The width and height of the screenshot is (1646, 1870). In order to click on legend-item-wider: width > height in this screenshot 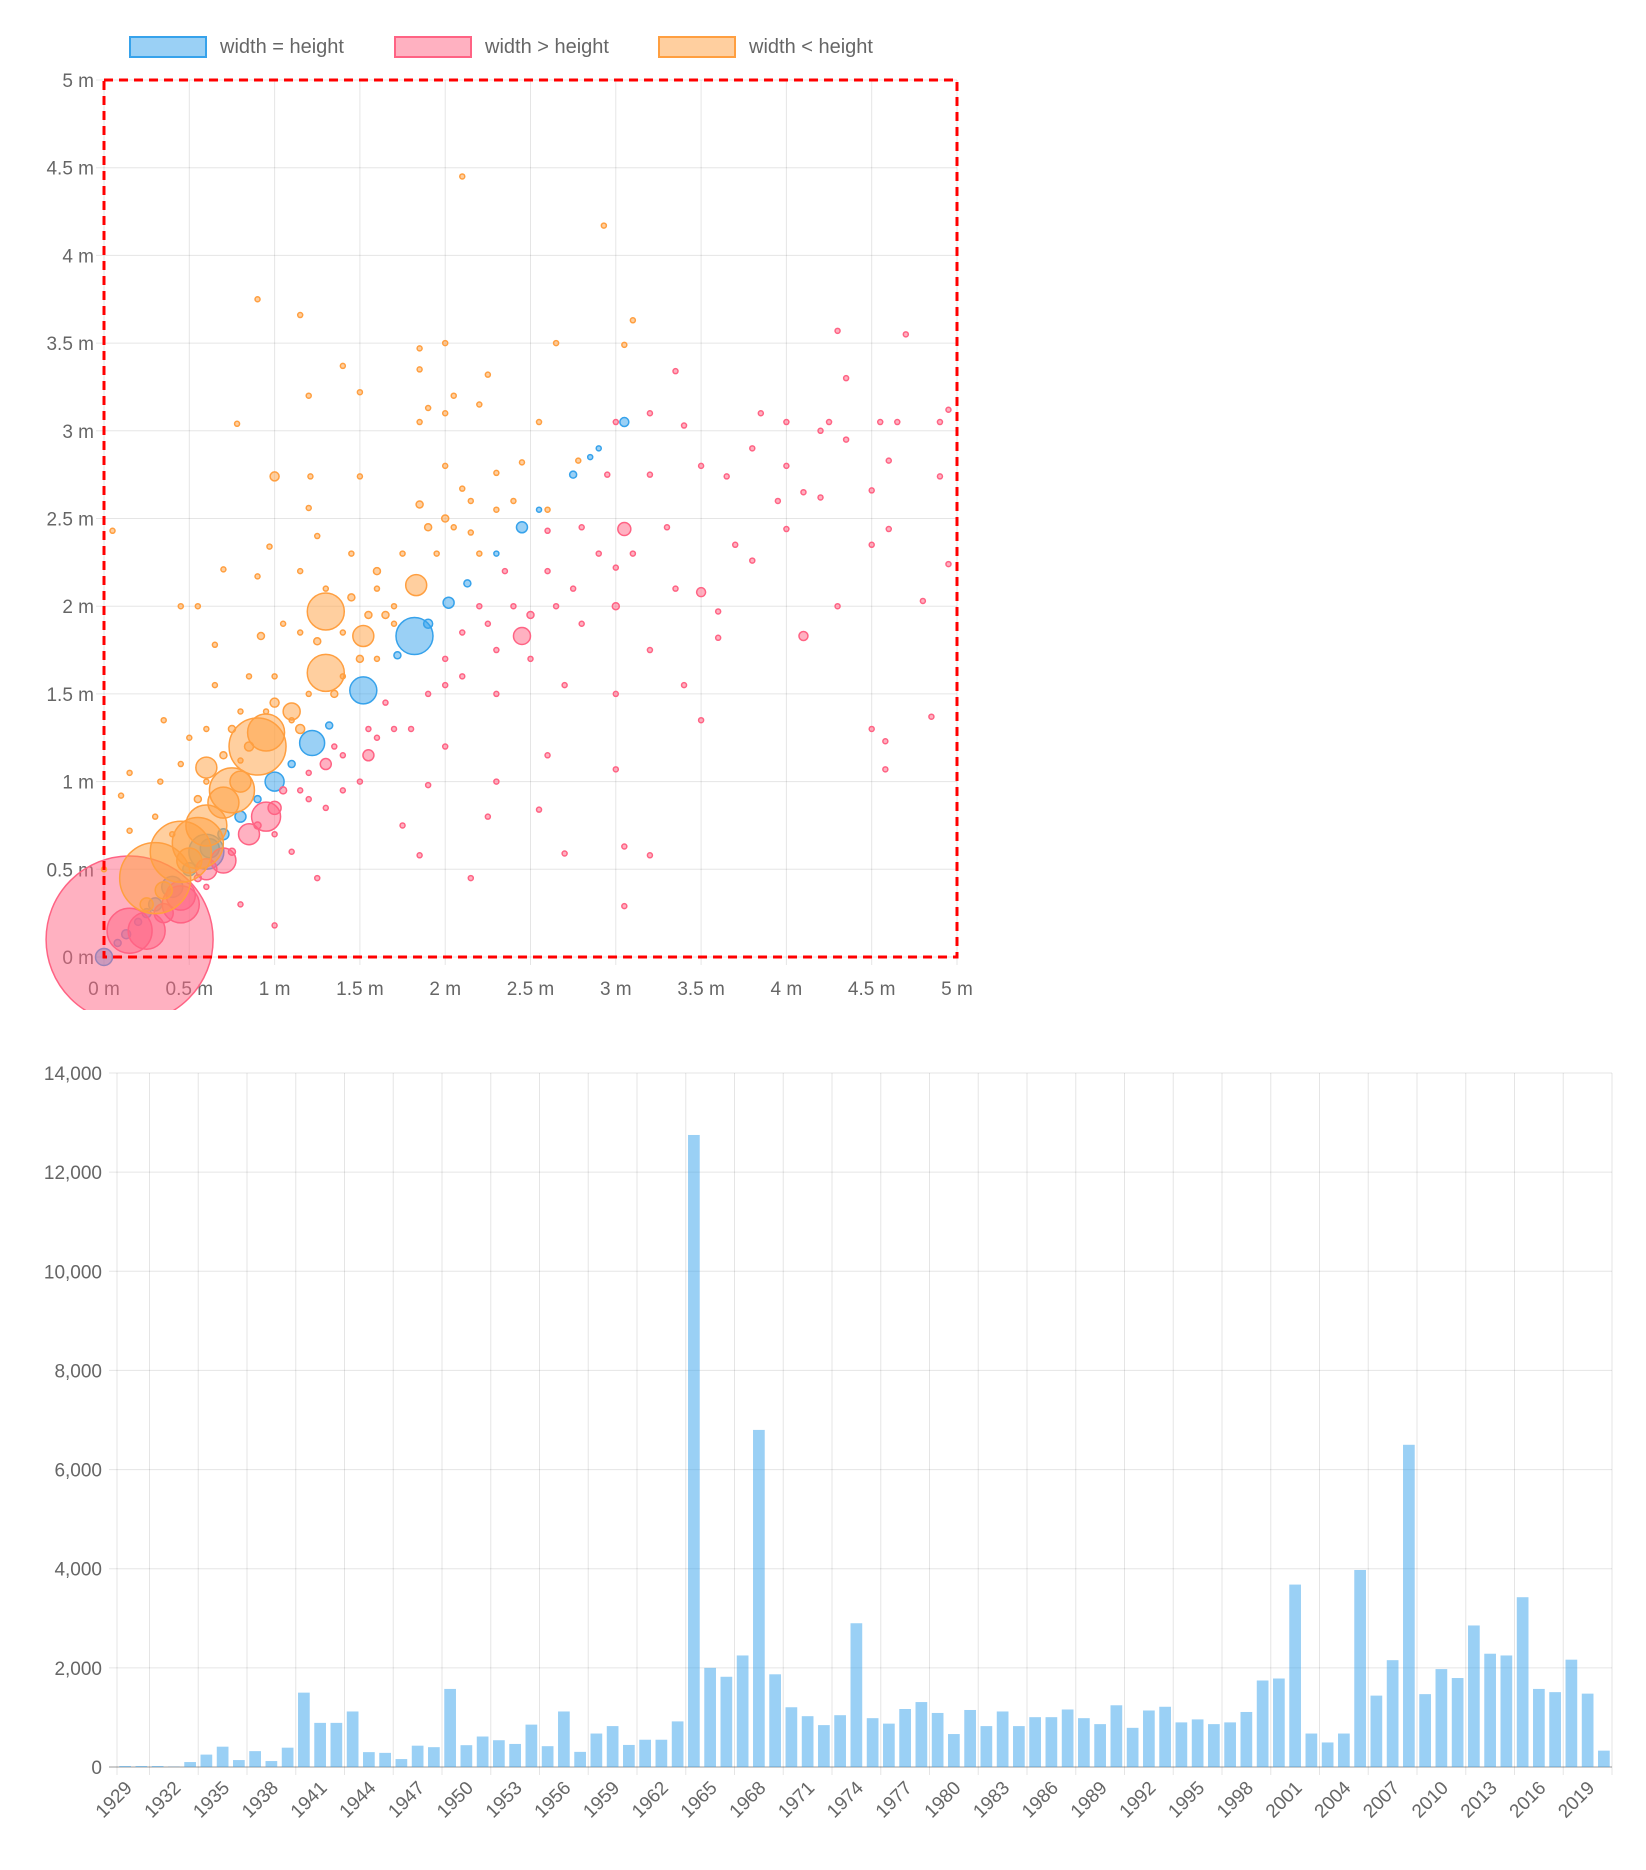, I will do `click(501, 47)`.